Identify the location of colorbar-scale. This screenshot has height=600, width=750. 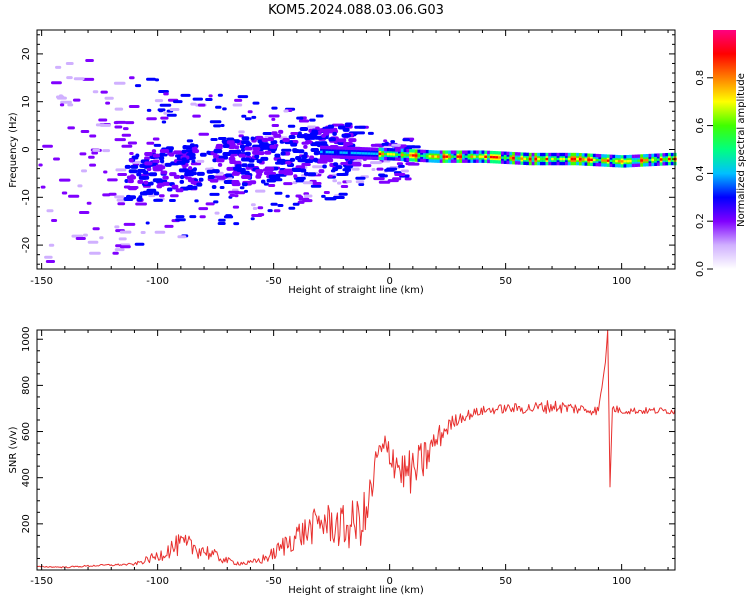
(724, 149).